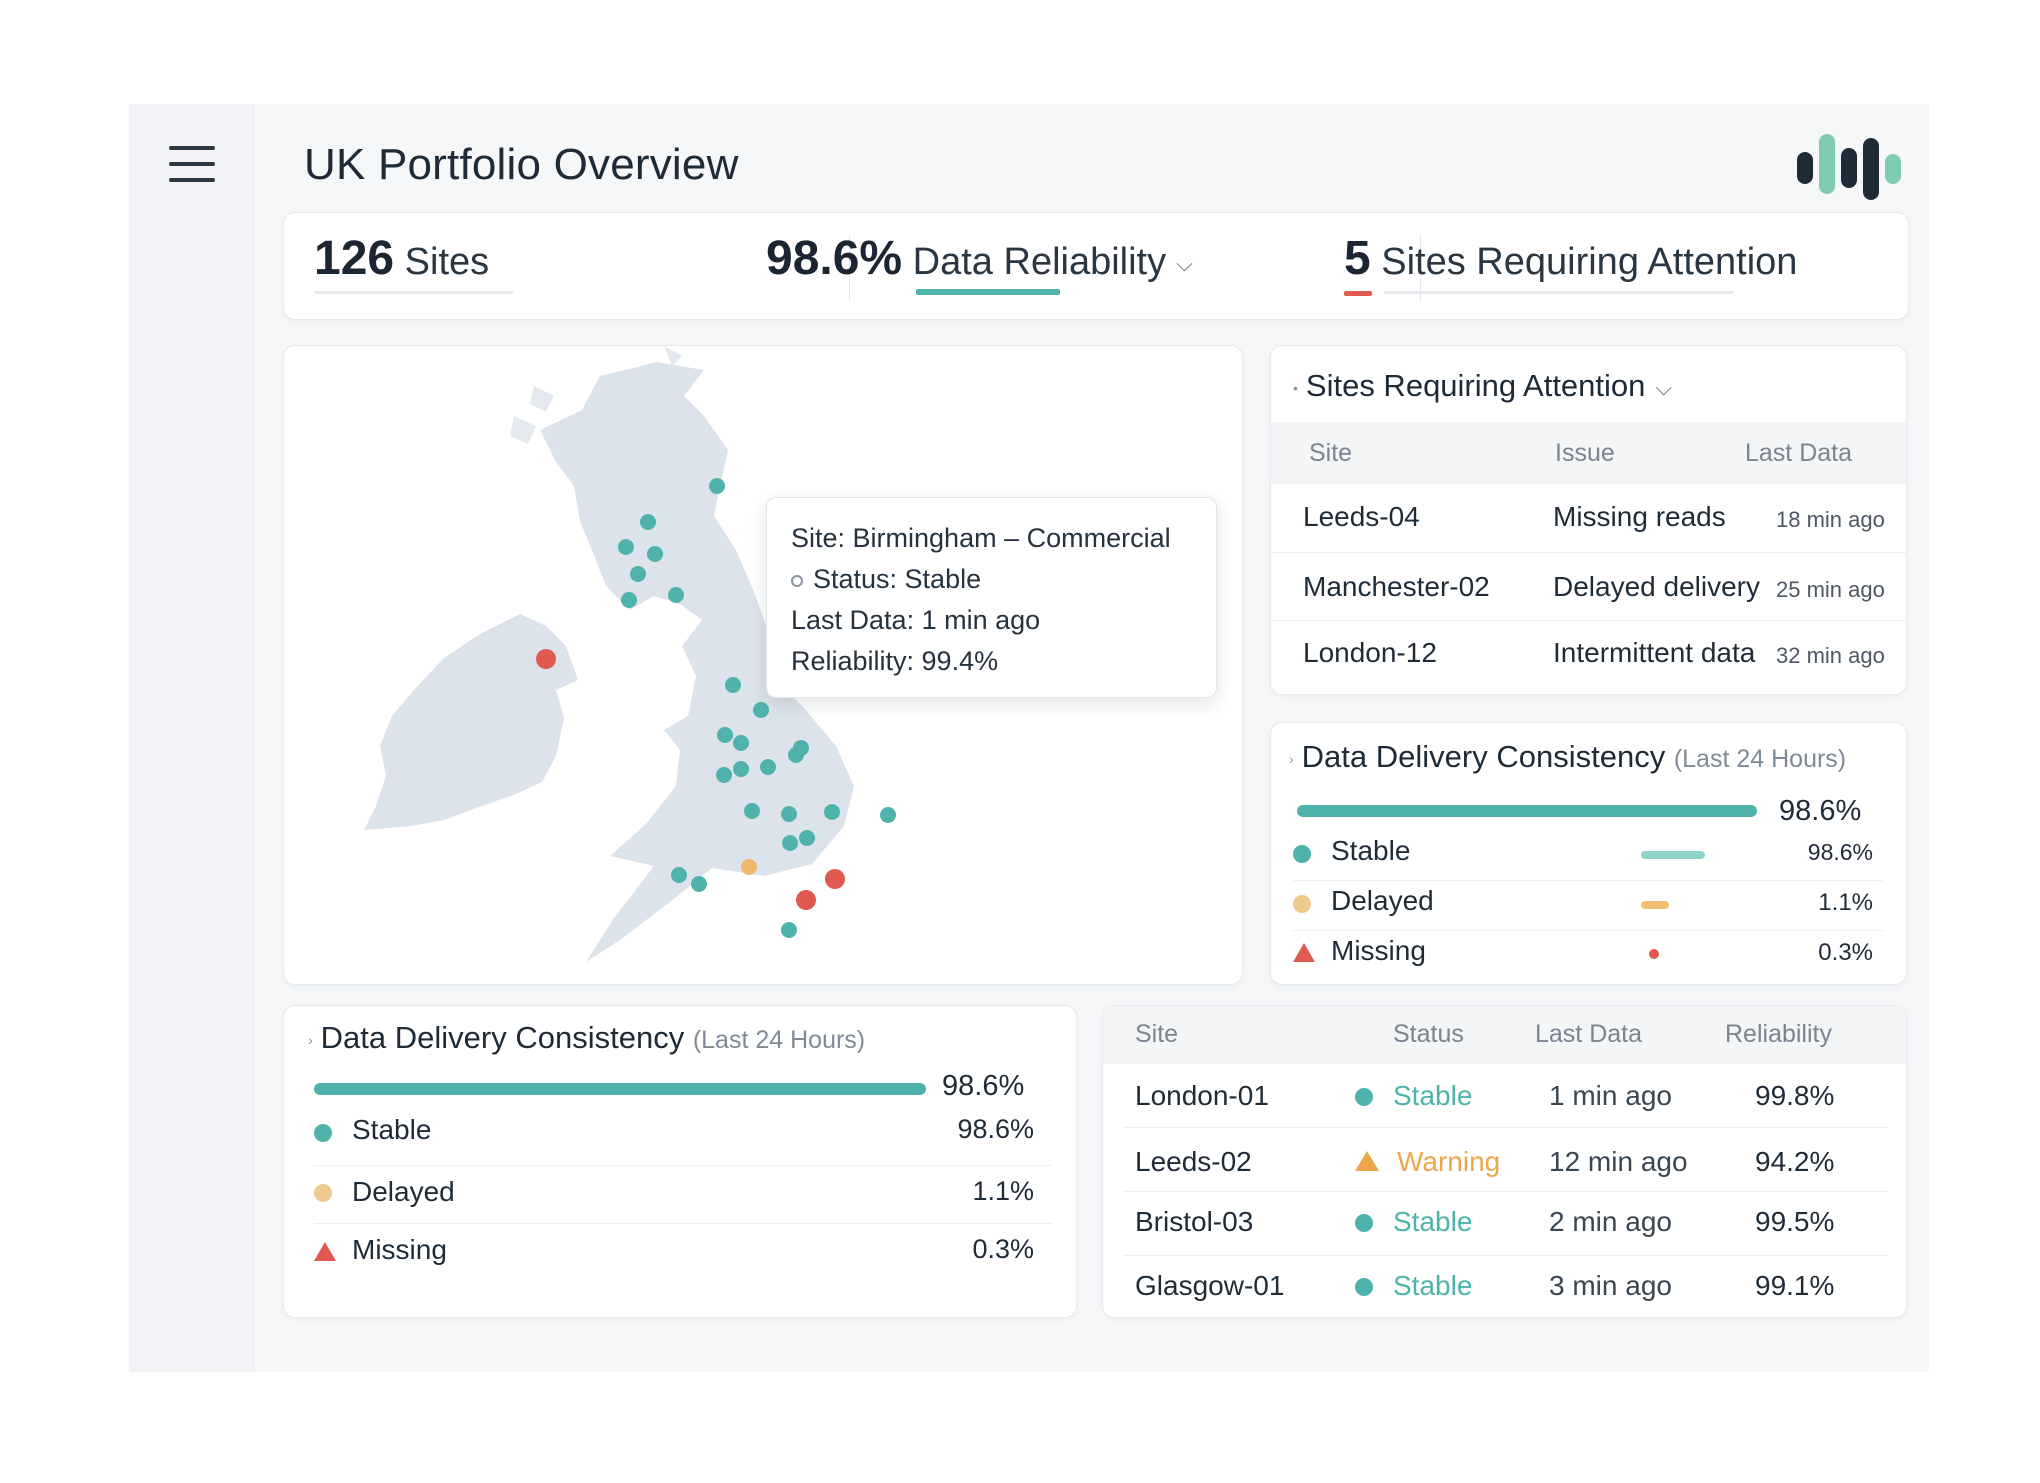 The width and height of the screenshot is (2040, 1483). What do you see at coordinates (749, 867) in the screenshot?
I see `site-marker-delayed` at bounding box center [749, 867].